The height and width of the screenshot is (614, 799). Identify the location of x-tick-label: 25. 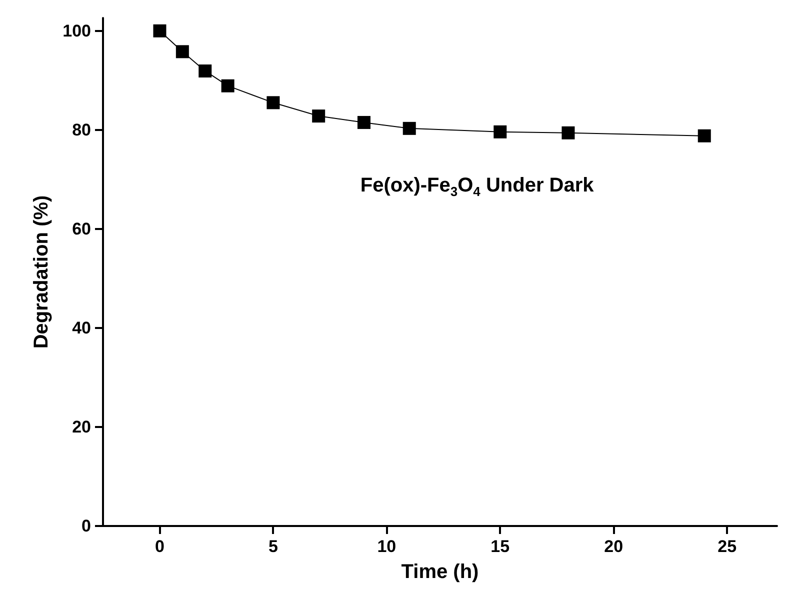
(727, 546).